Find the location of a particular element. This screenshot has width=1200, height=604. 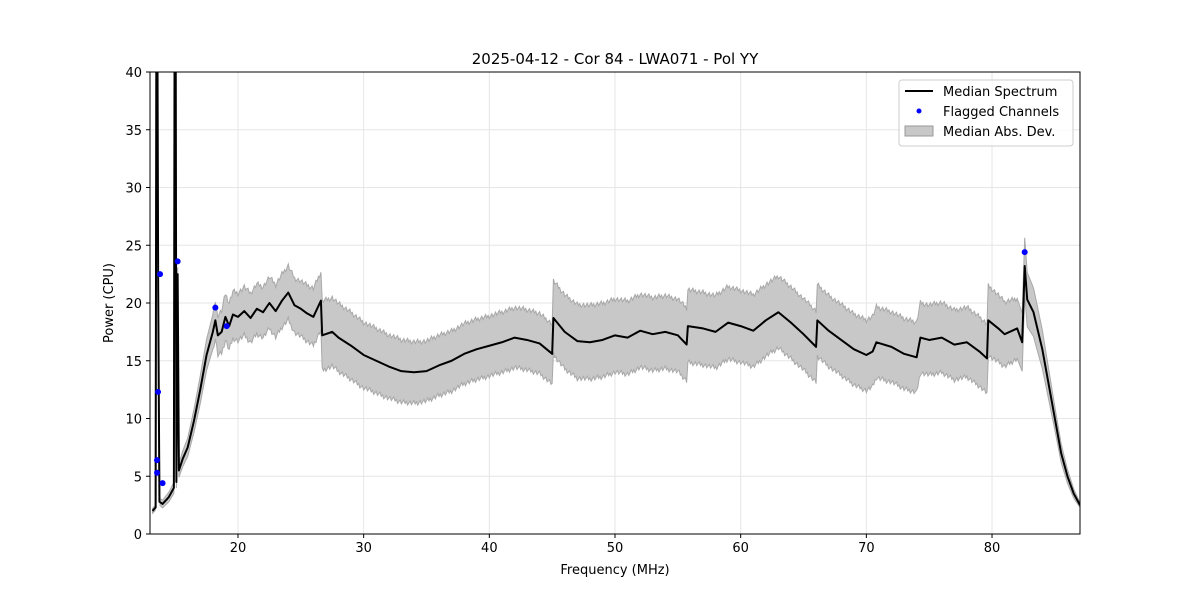

legend-flagged-dot-icon is located at coordinates (919, 111).